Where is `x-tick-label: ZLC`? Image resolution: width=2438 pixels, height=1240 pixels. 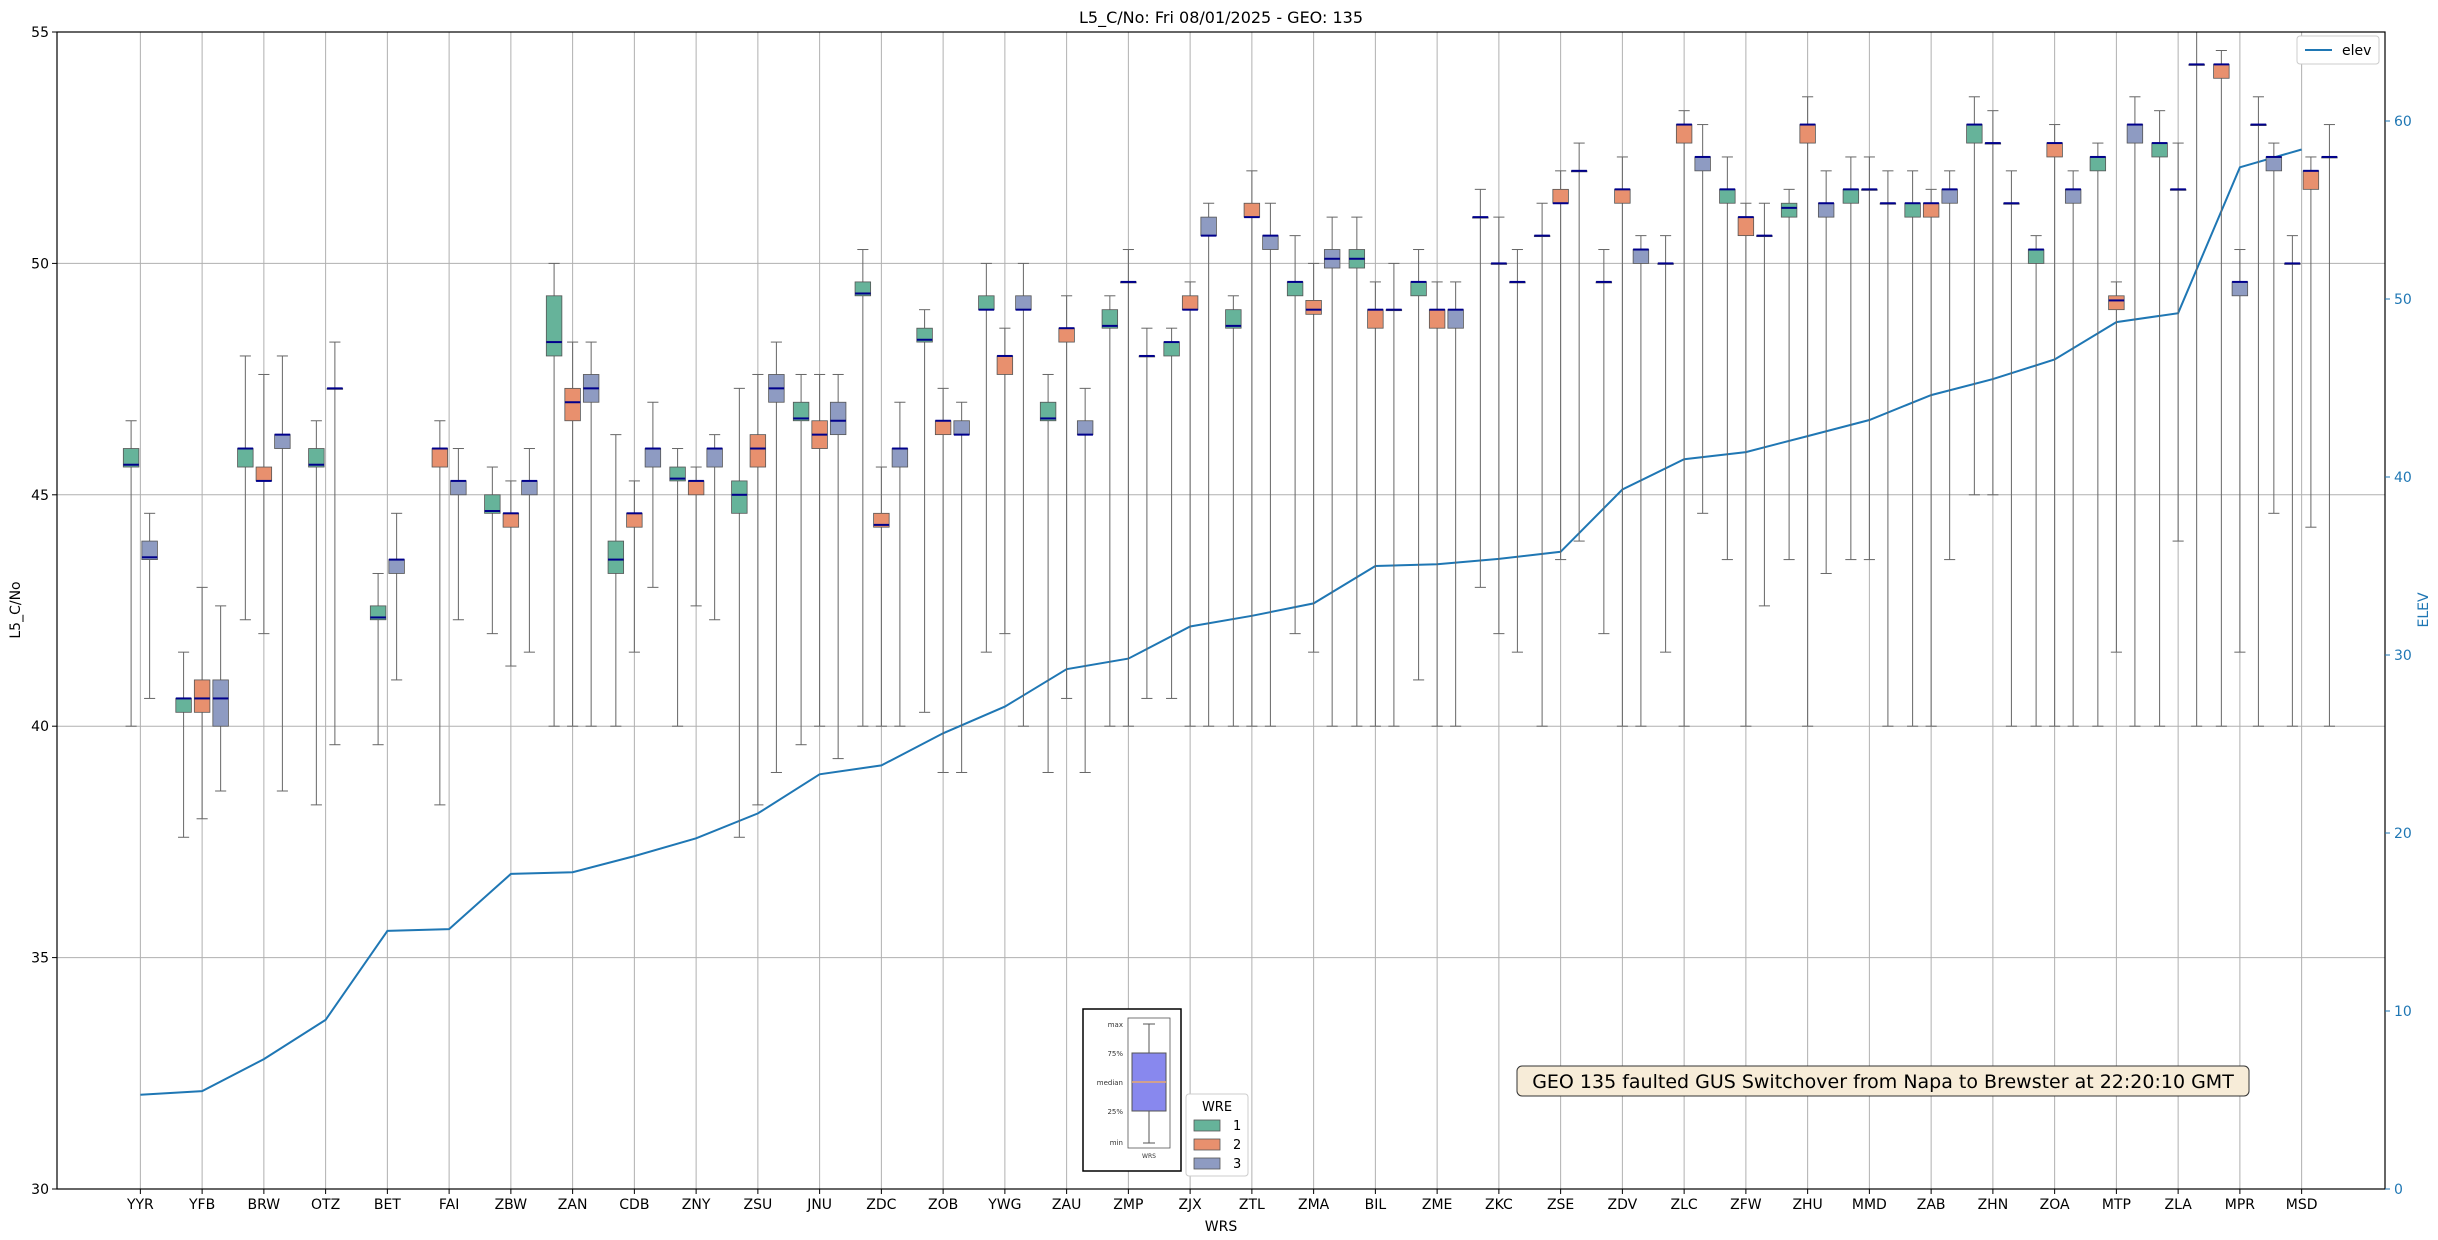 x-tick-label: ZLC is located at coordinates (1684, 1205).